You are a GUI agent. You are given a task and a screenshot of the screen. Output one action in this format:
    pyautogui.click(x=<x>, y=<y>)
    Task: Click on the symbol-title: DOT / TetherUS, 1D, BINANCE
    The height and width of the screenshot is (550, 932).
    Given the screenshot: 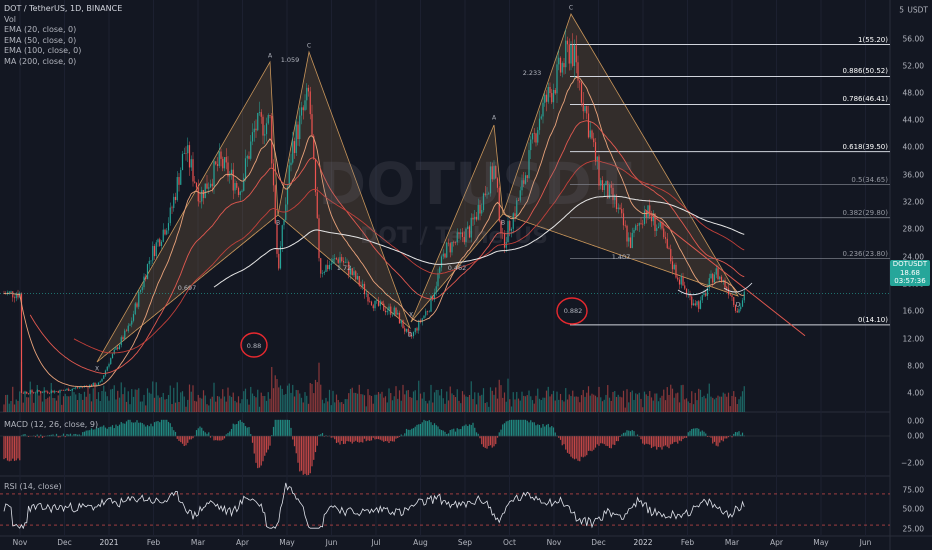 What is the action you would take?
    pyautogui.click(x=63, y=8)
    